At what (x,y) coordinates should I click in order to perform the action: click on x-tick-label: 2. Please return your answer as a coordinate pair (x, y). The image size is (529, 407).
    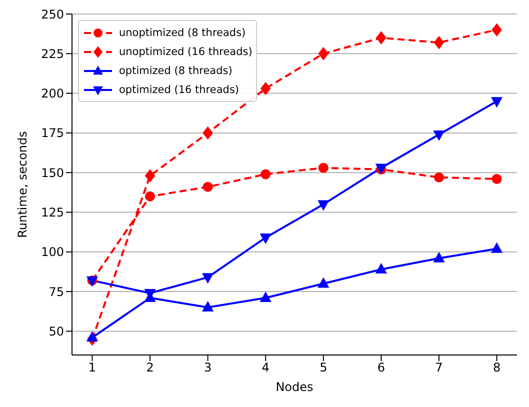
    Looking at the image, I should click on (150, 367).